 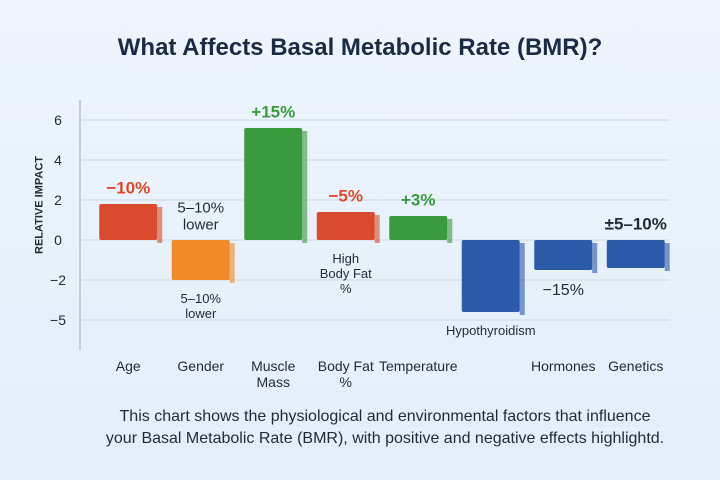 I want to click on x-tick-label: Genetics, so click(x=636, y=366).